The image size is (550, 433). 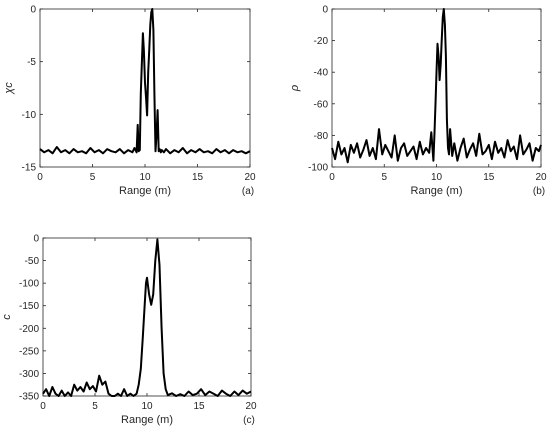 I want to click on y-tick-label: -20, so click(x=321, y=41).